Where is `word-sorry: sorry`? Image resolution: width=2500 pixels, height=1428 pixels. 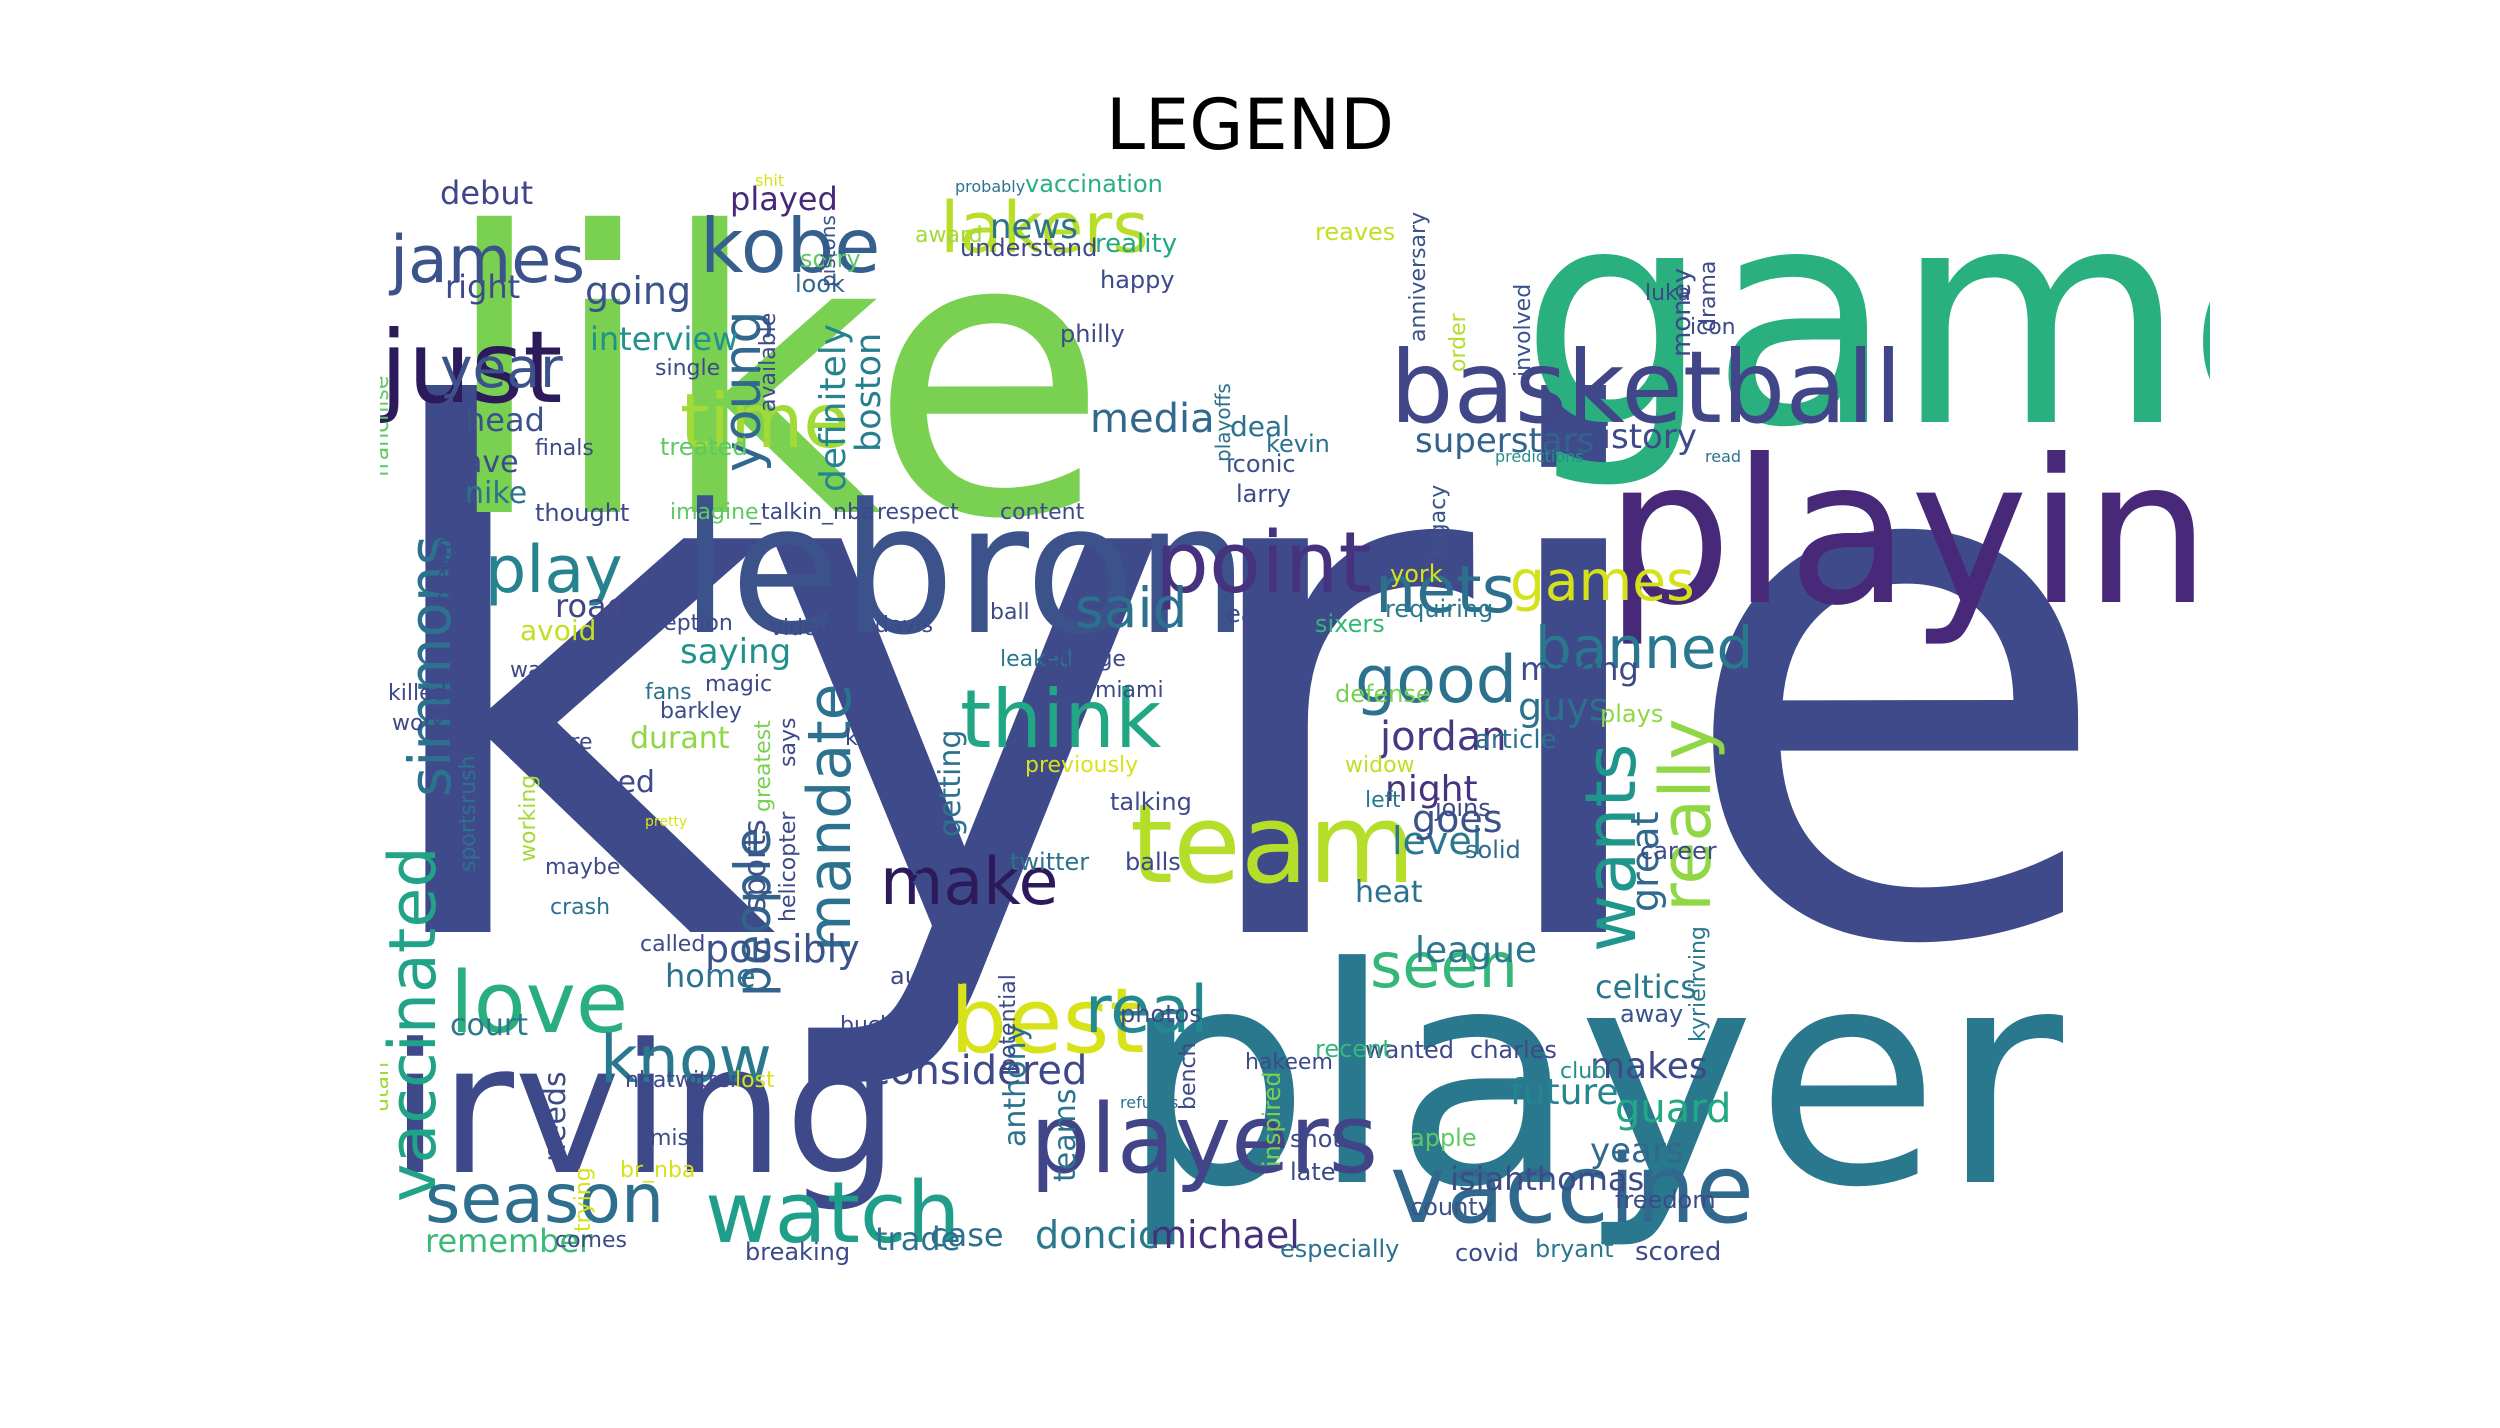 word-sorry: sorry is located at coordinates (830, 259).